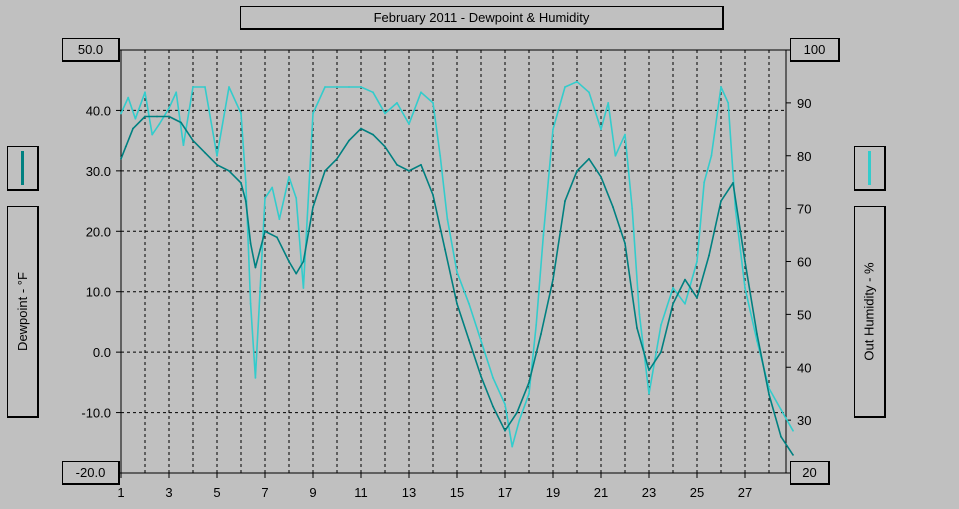  I want to click on x-tick-label: 21, so click(601, 492).